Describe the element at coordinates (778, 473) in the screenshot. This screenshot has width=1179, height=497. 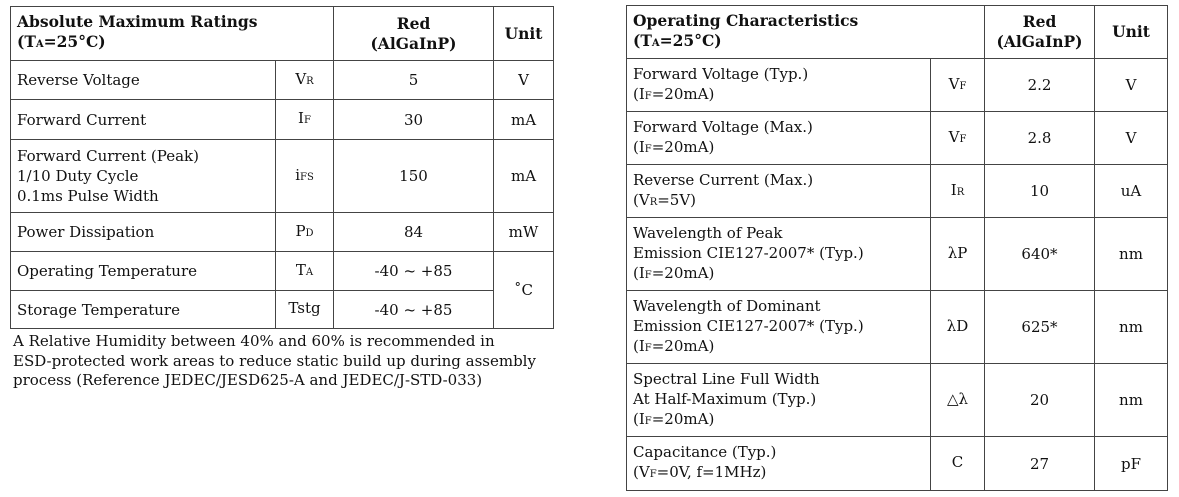
I see `condition-line: (VF=0V, f=1MHz)` at that location.